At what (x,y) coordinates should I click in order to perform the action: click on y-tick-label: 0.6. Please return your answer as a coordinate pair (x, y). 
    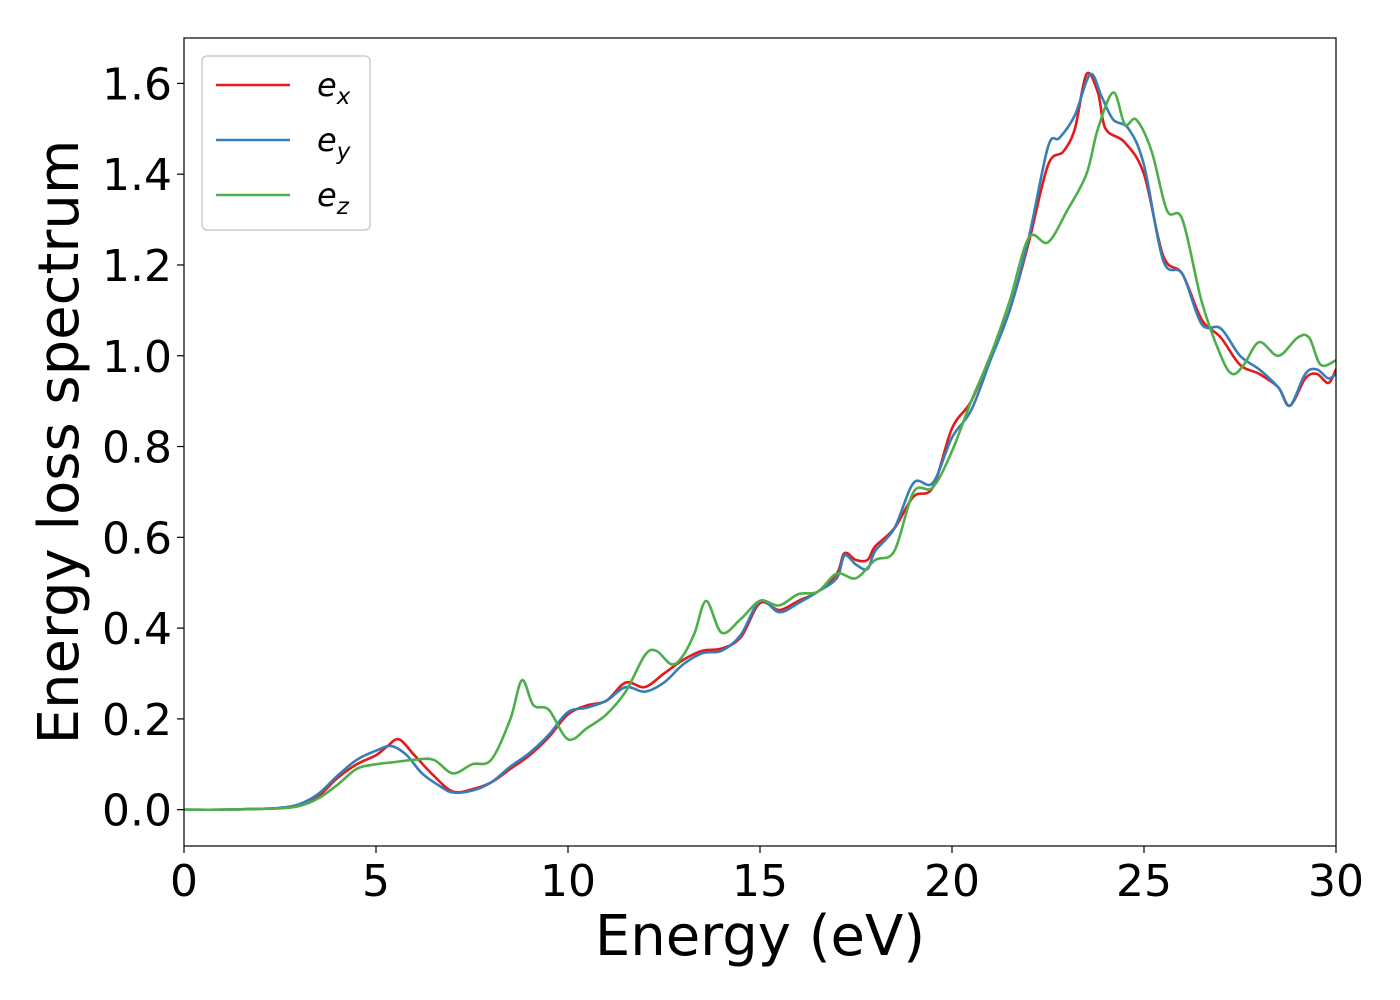
    Looking at the image, I should click on (137, 538).